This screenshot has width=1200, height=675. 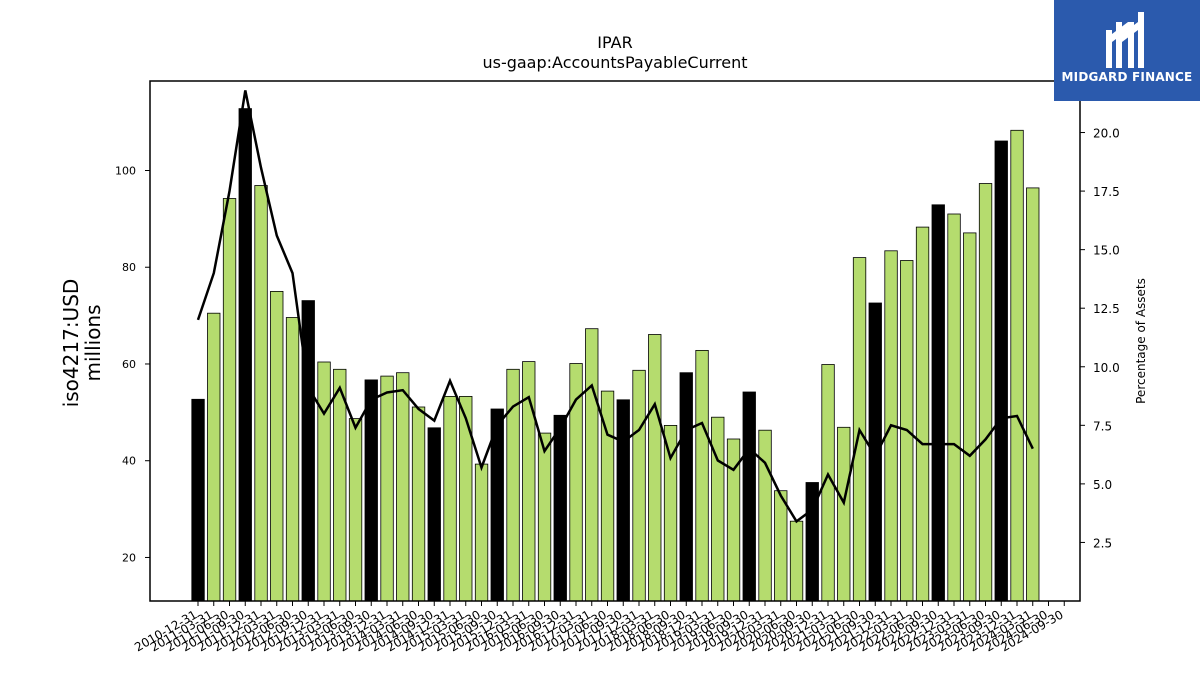 I want to click on chart-title: IPAR, so click(x=614, y=42).